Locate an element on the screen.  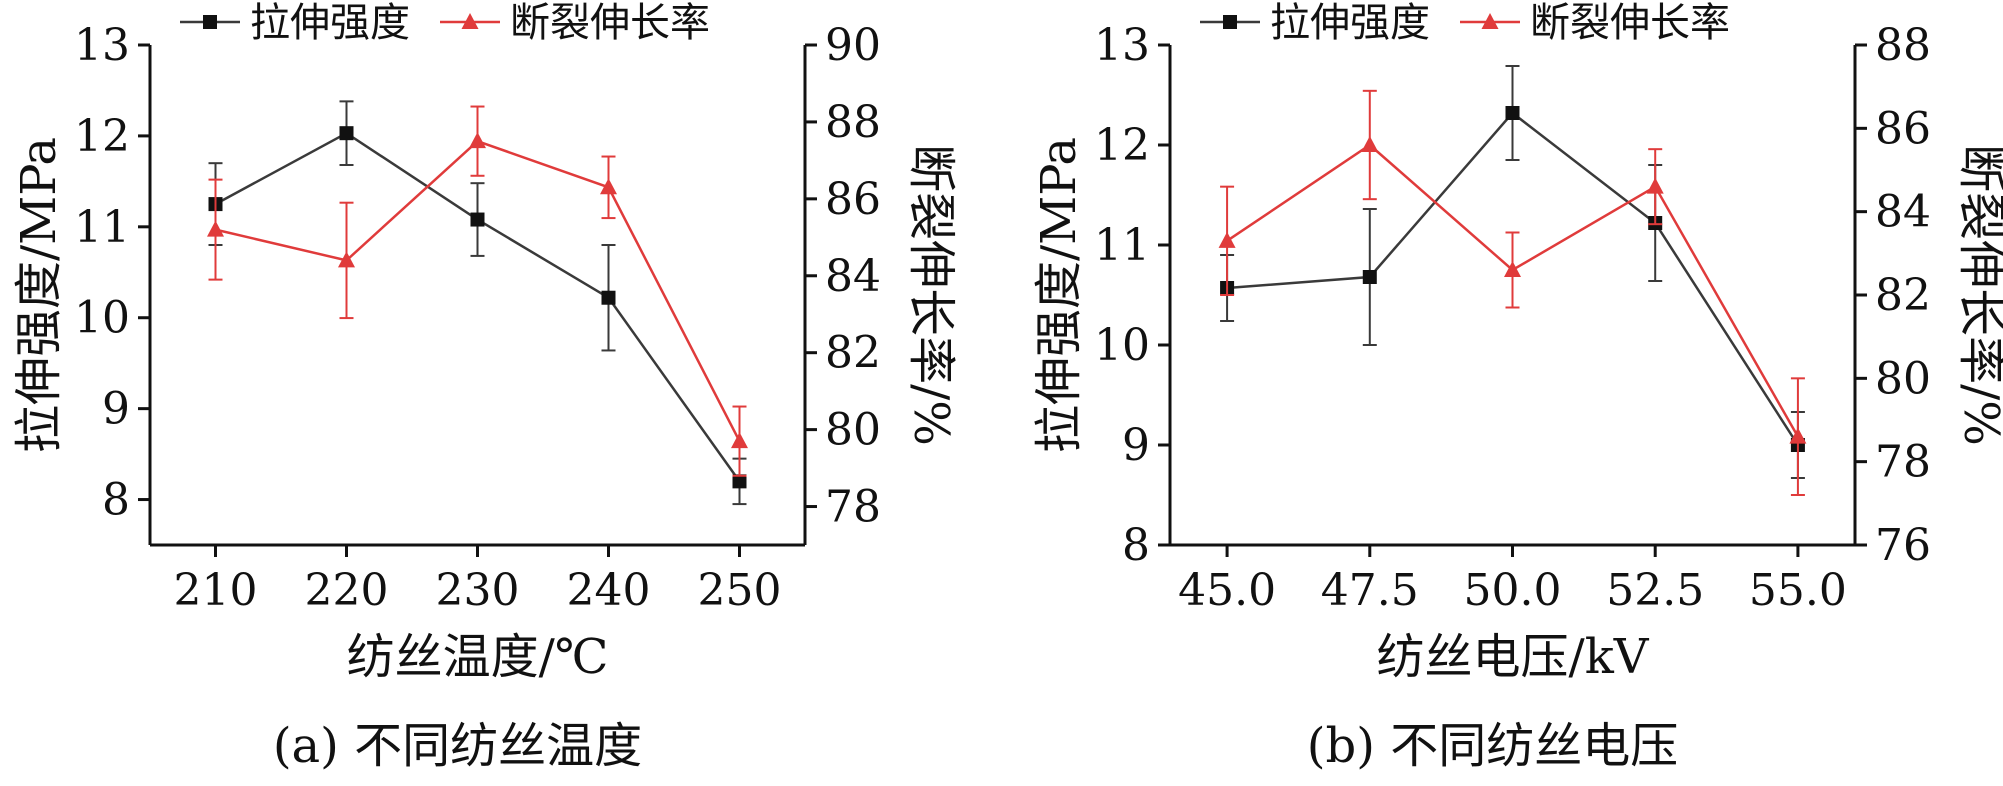
x-axis-title: 纺丝温度/℃ is located at coordinates (478, 657).